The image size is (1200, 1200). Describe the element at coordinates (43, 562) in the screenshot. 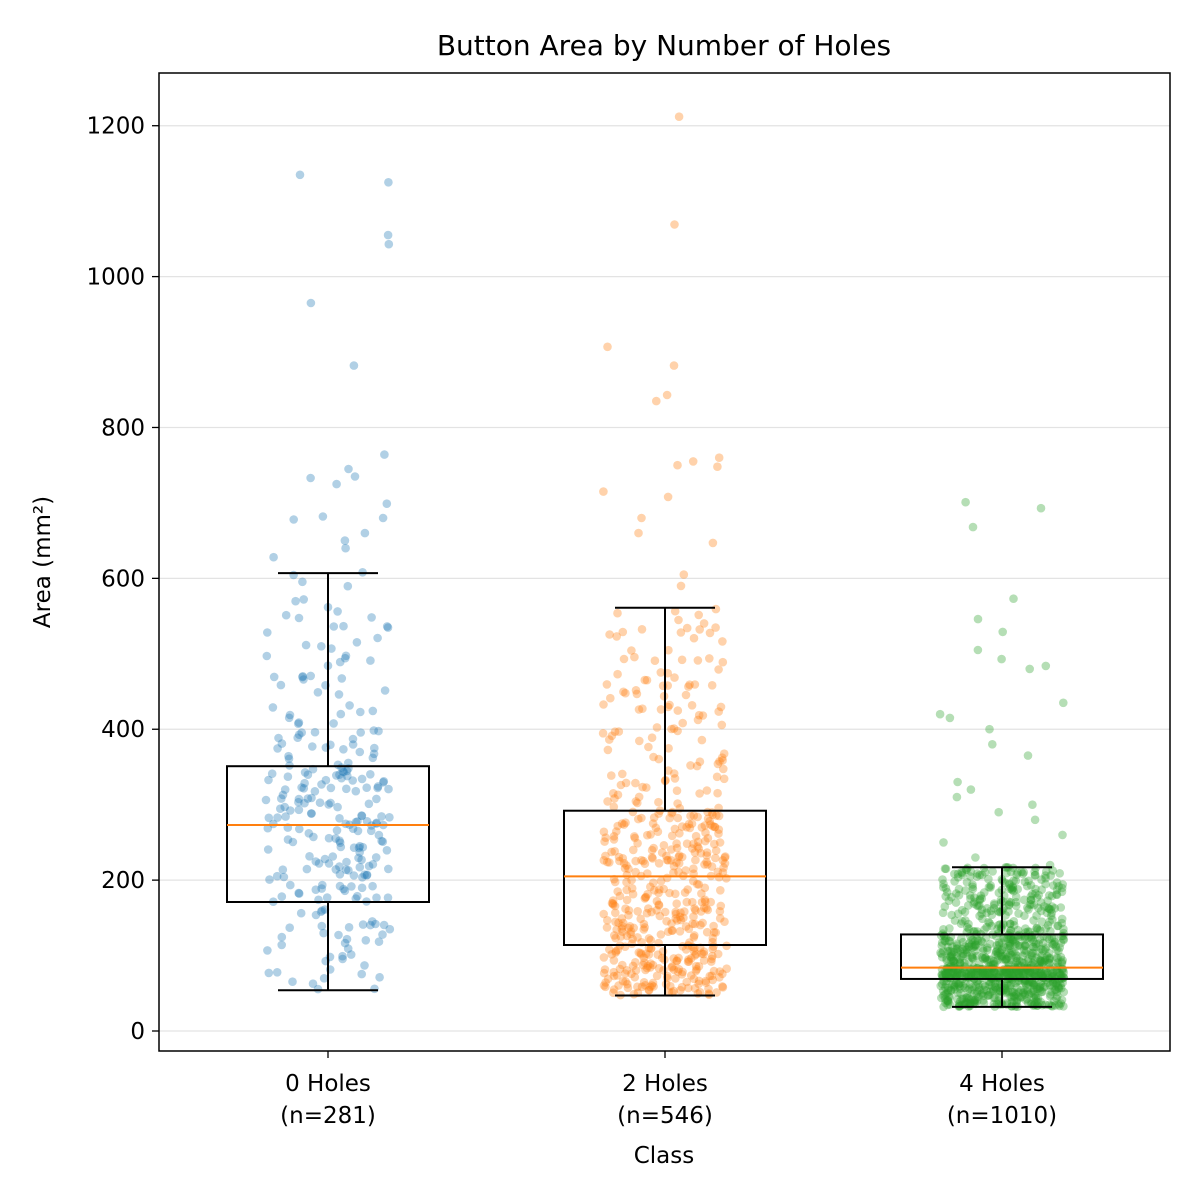

I see `y-axis-title: Area (mm²)` at that location.